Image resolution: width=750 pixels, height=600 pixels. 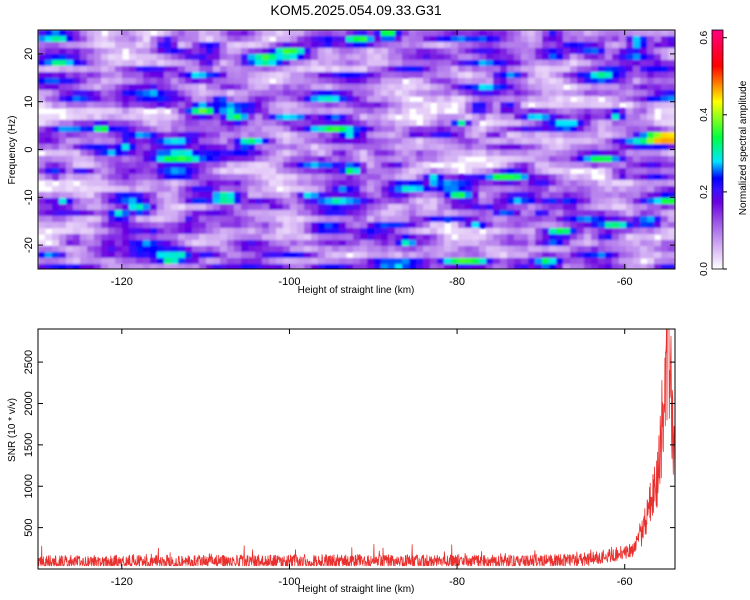 I want to click on colorbar-gradient, so click(x=717, y=149).